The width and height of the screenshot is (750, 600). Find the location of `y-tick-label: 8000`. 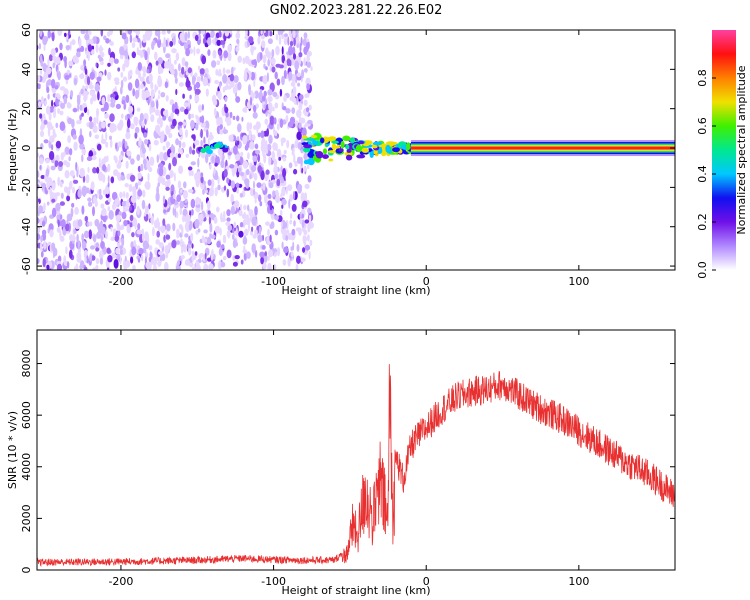

y-tick-label: 8000 is located at coordinates (26, 364).